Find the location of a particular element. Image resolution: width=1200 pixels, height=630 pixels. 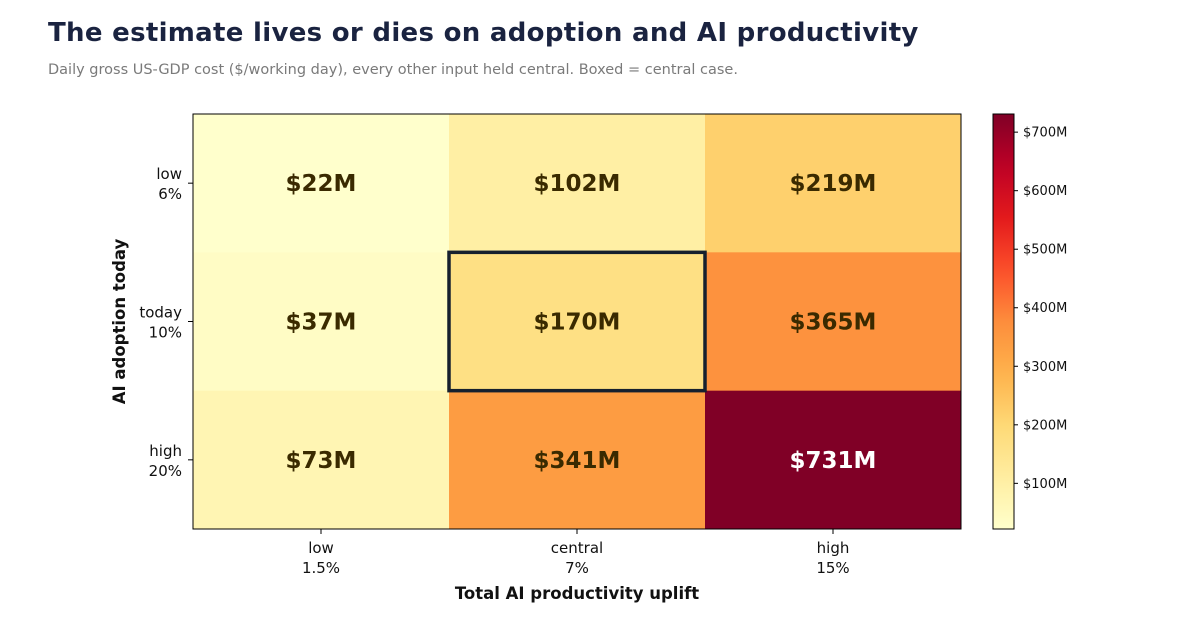

heatmap-cell-r2-c0 is located at coordinates (321, 460).